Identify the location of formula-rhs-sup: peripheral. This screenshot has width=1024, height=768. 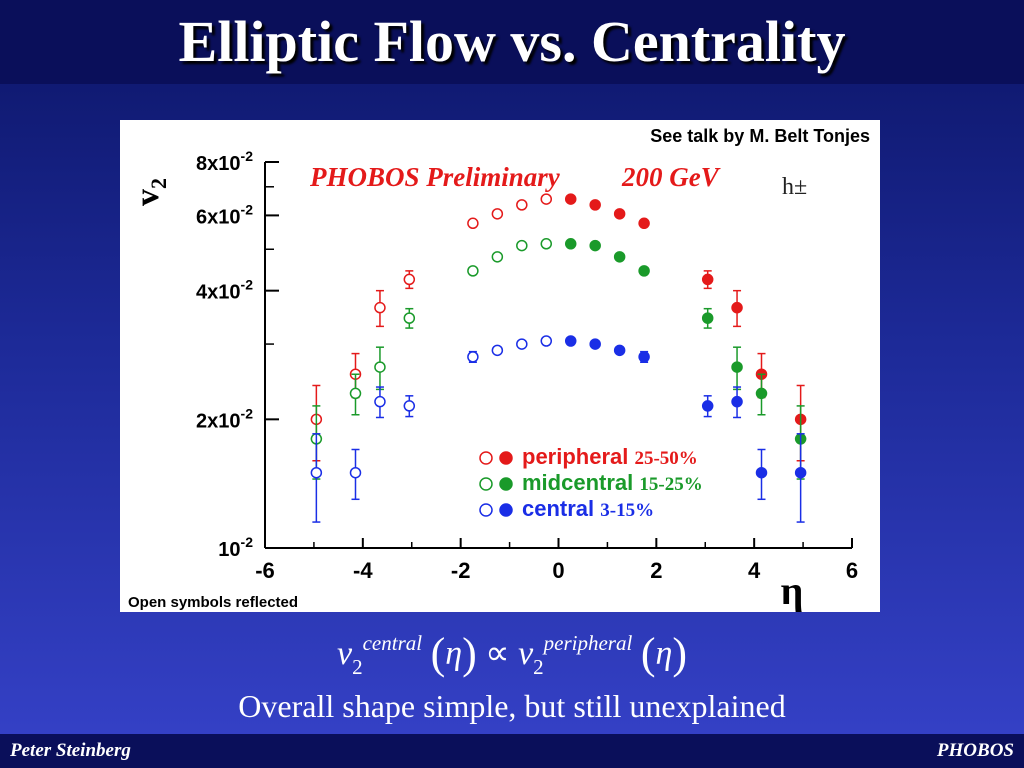
(588, 643).